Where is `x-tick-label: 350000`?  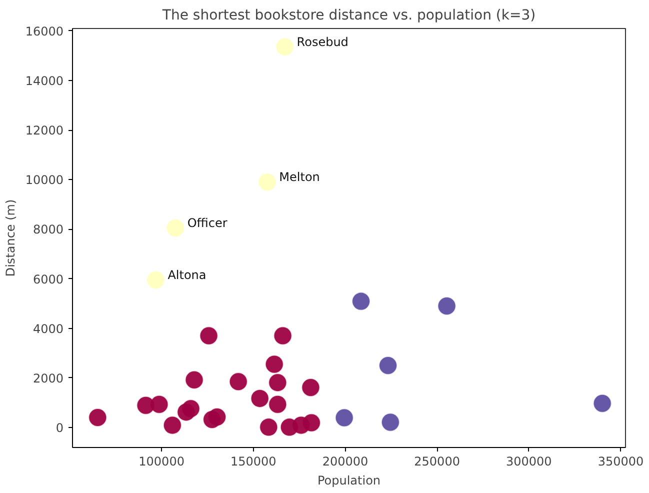 x-tick-label: 350000 is located at coordinates (621, 461).